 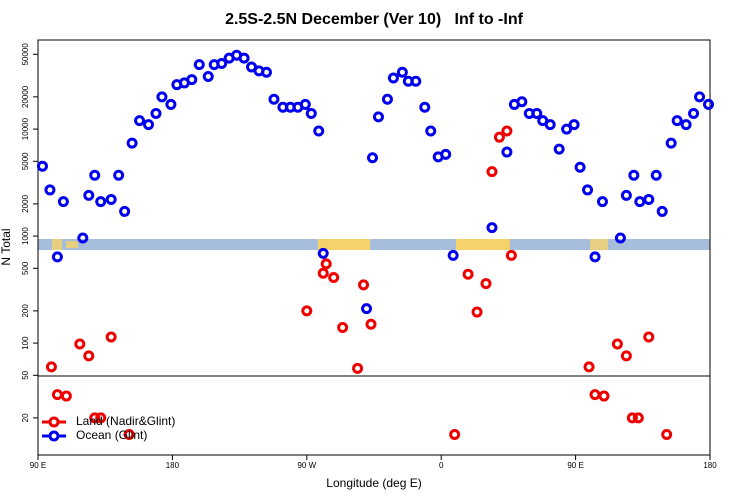 What do you see at coordinates (374, 244) in the screenshot?
I see `surface-strip` at bounding box center [374, 244].